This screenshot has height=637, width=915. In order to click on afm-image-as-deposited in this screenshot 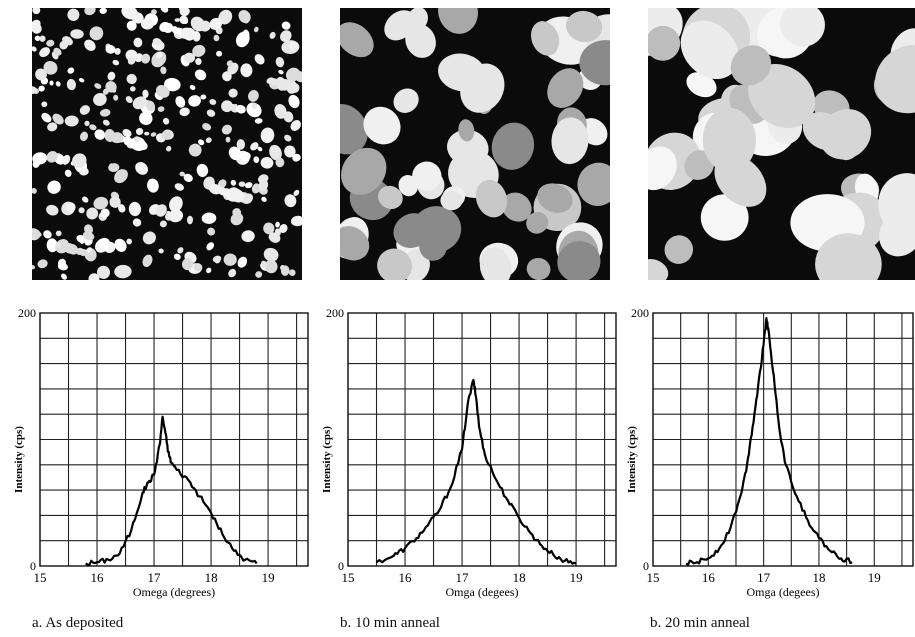, I will do `click(167, 144)`.